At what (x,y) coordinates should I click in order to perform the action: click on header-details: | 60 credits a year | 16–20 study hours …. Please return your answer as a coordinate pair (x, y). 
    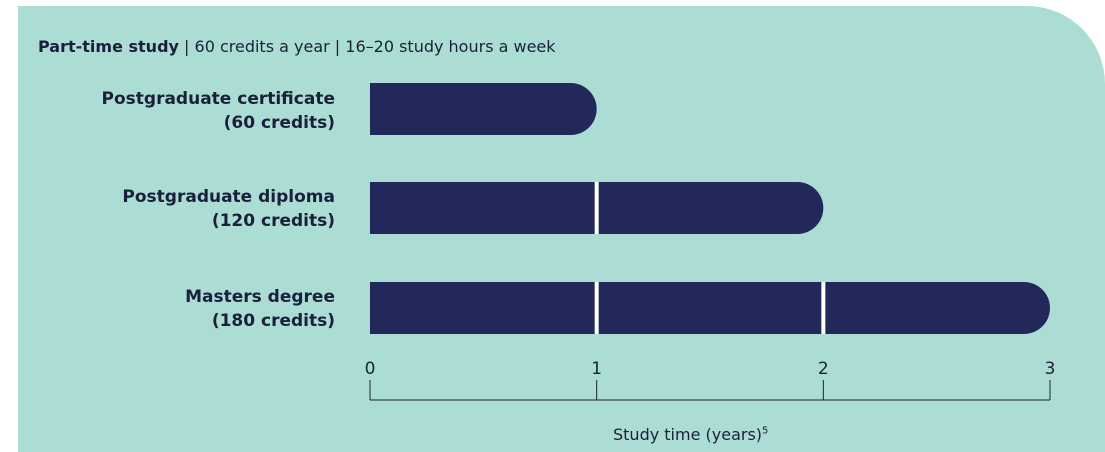
    Looking at the image, I should click on (367, 46).